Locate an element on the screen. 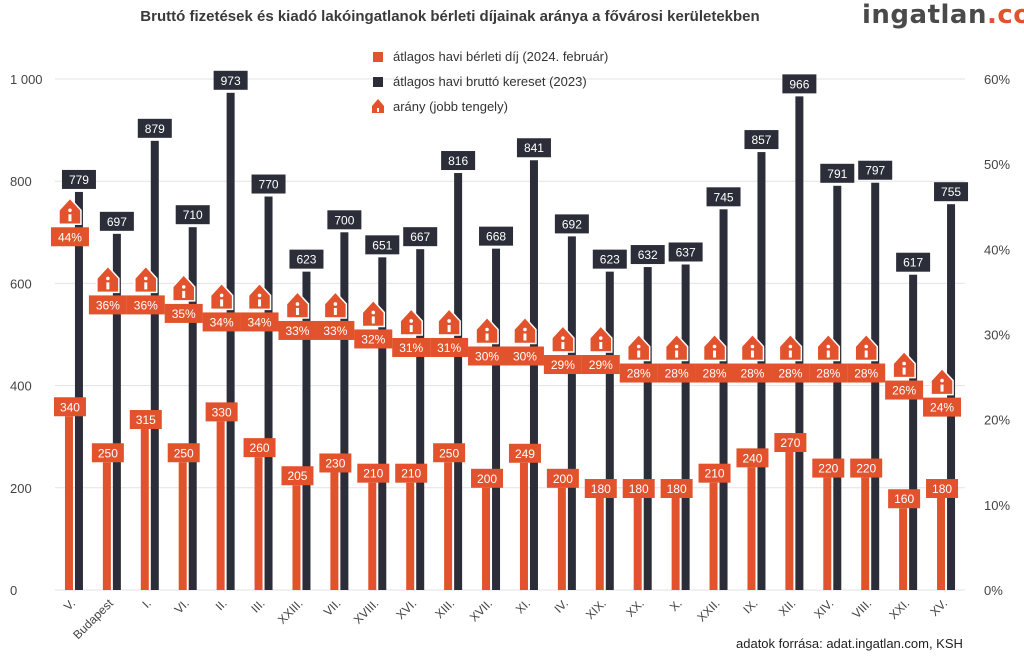  ratio-value-label: 34% is located at coordinates (222, 322).